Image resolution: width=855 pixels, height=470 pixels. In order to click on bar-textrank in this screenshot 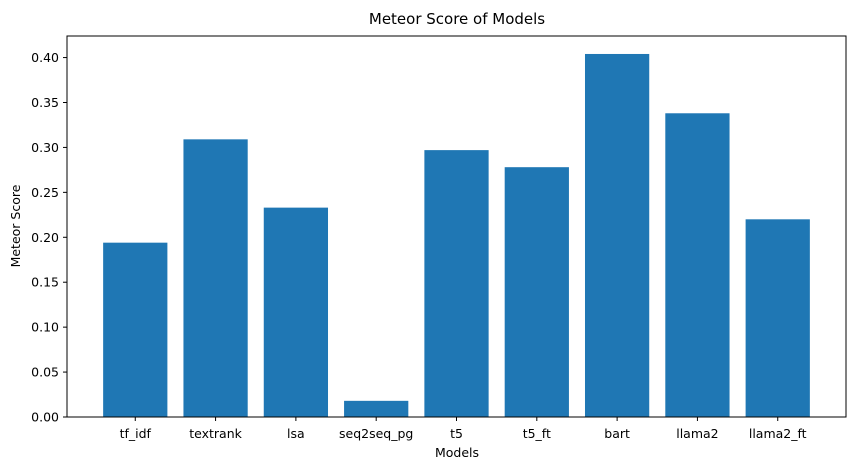, I will do `click(215, 278)`.